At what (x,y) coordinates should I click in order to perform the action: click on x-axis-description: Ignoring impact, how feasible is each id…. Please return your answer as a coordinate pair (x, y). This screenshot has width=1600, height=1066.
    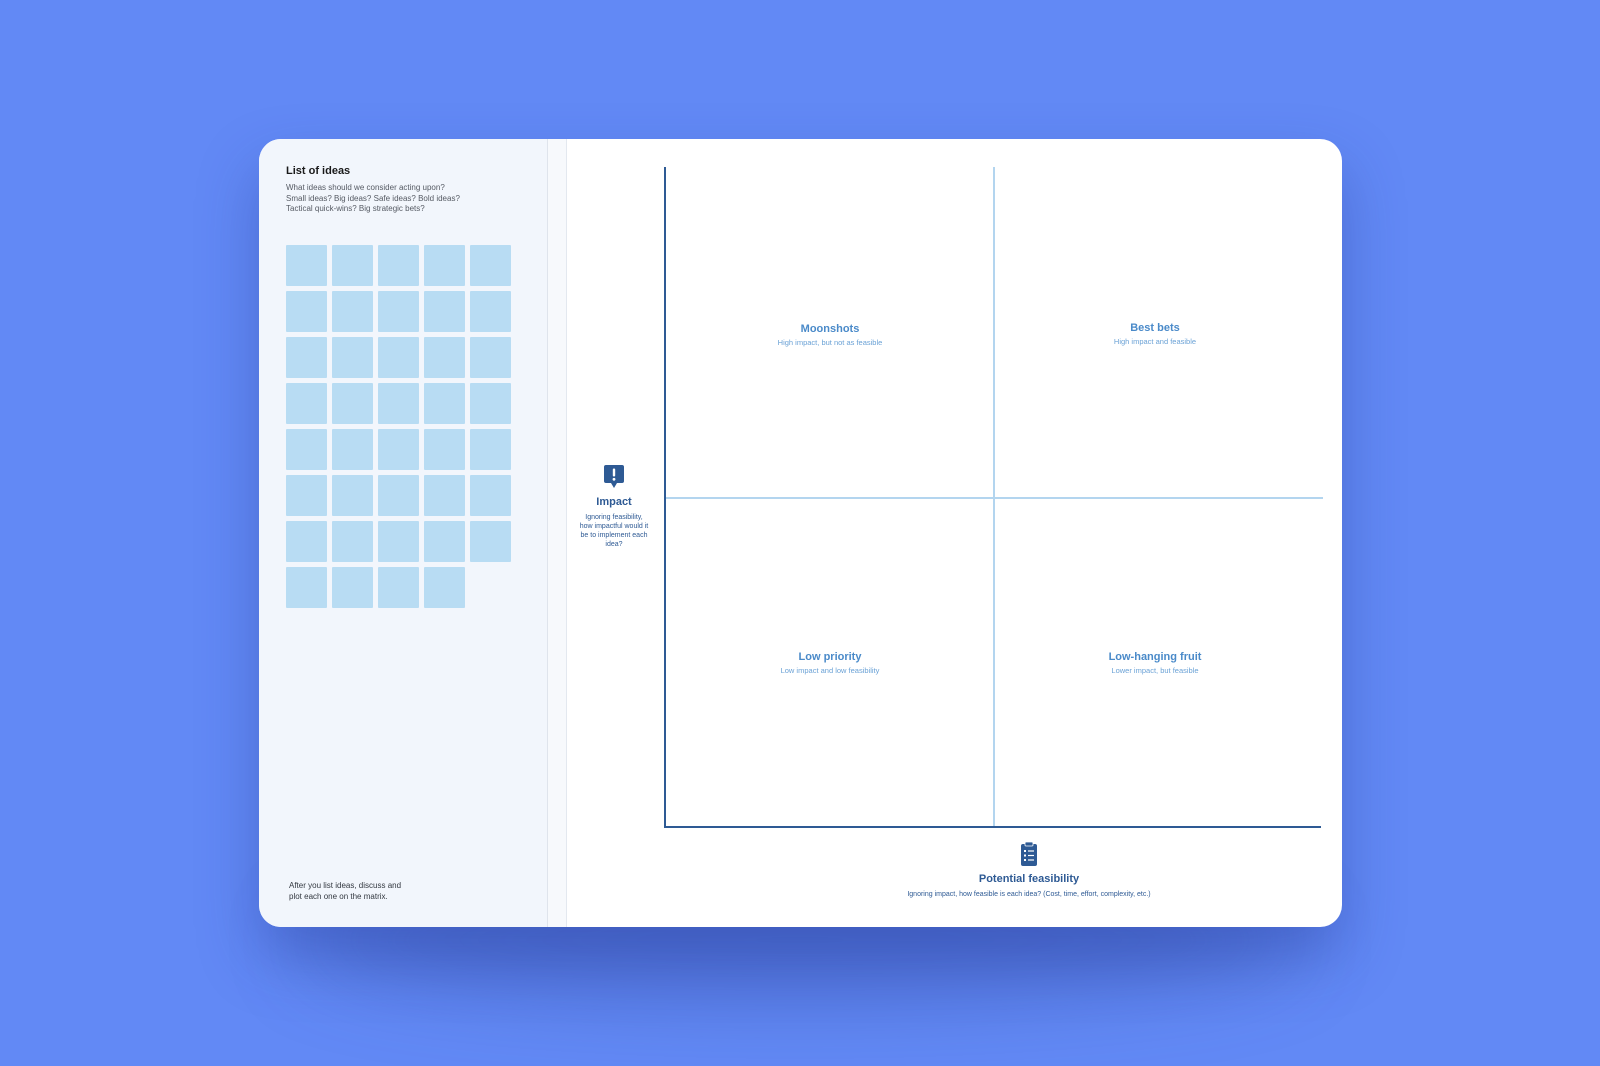
    Looking at the image, I should click on (1029, 894).